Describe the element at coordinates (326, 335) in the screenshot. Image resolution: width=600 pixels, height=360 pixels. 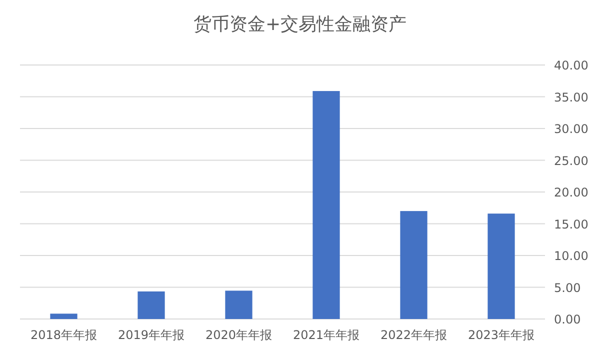
I see `x-tick-label: 2021年年报` at that location.